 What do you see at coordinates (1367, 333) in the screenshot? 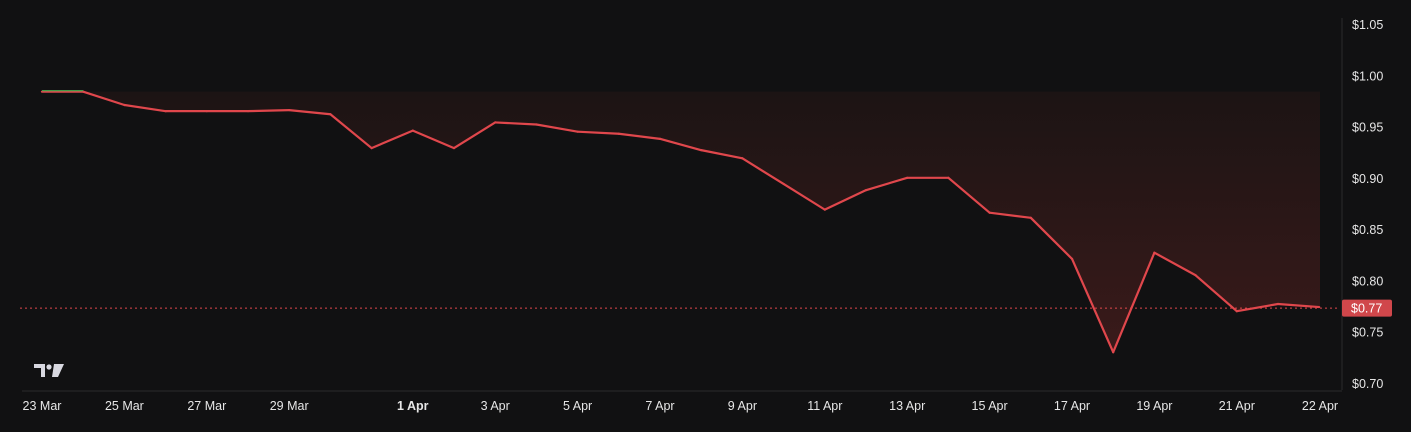
I see `y-tick-label: $0.75` at bounding box center [1367, 333].